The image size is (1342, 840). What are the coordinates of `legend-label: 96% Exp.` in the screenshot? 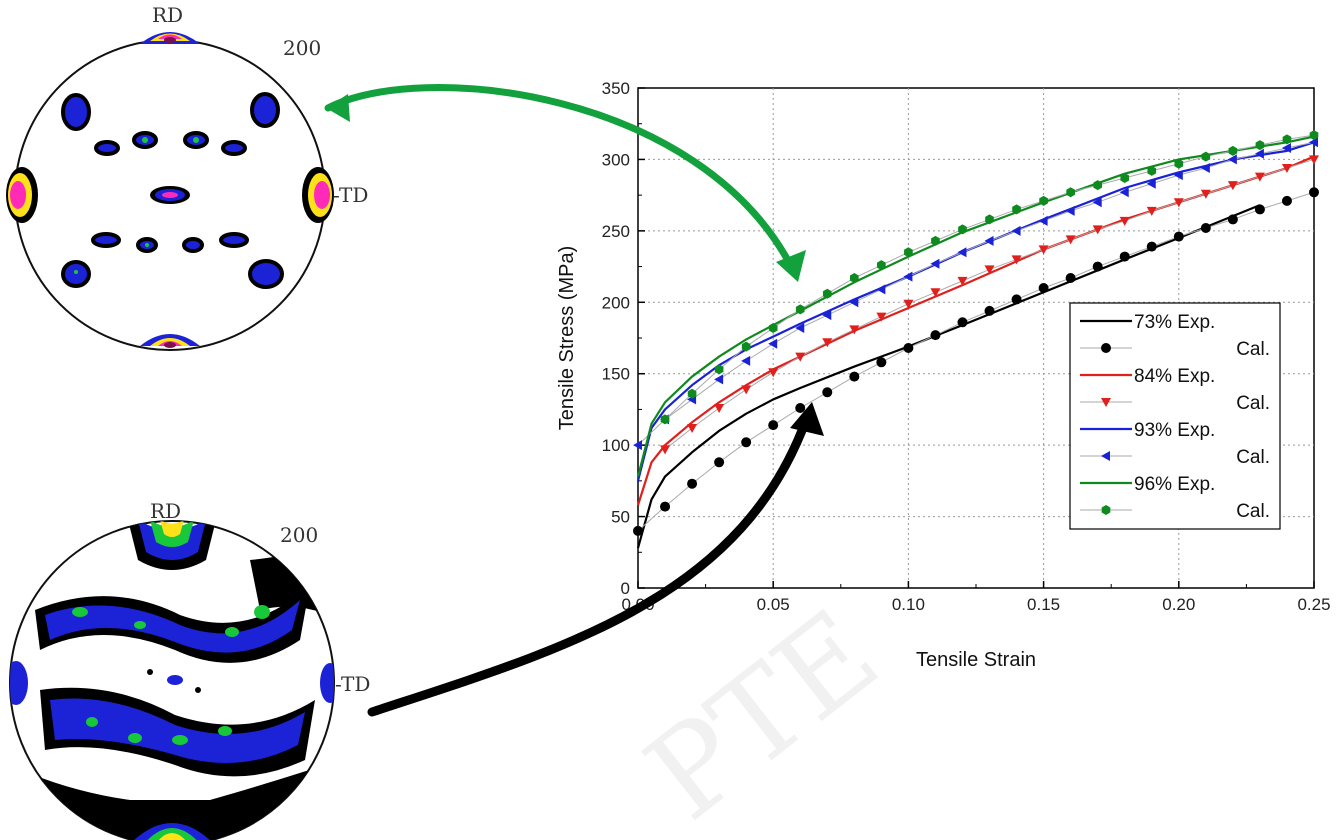 It's located at (1174, 484).